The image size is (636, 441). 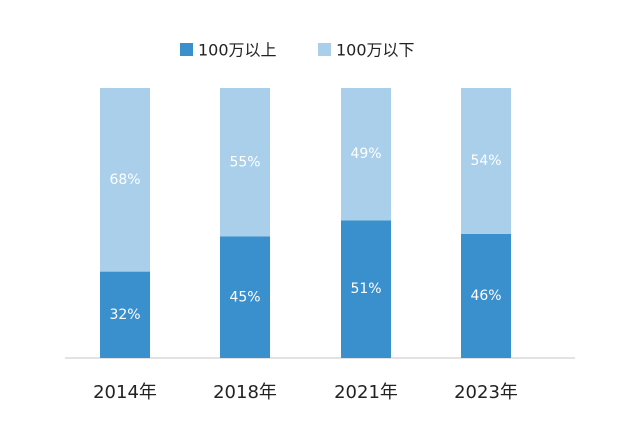 What do you see at coordinates (245, 392) in the screenshot?
I see `x-tick-label: 2018年` at bounding box center [245, 392].